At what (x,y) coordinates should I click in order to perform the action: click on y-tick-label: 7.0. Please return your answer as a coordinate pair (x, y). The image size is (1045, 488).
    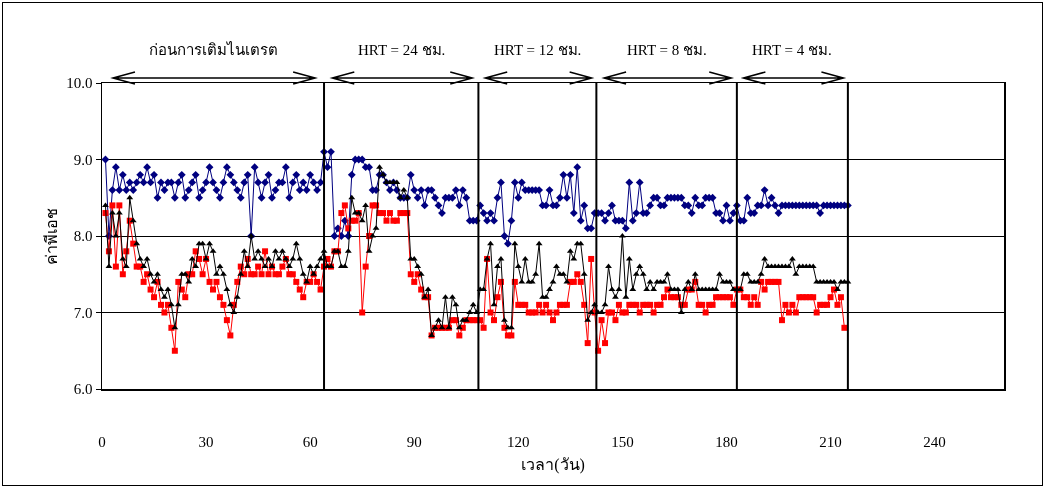
    Looking at the image, I should click on (83, 312).